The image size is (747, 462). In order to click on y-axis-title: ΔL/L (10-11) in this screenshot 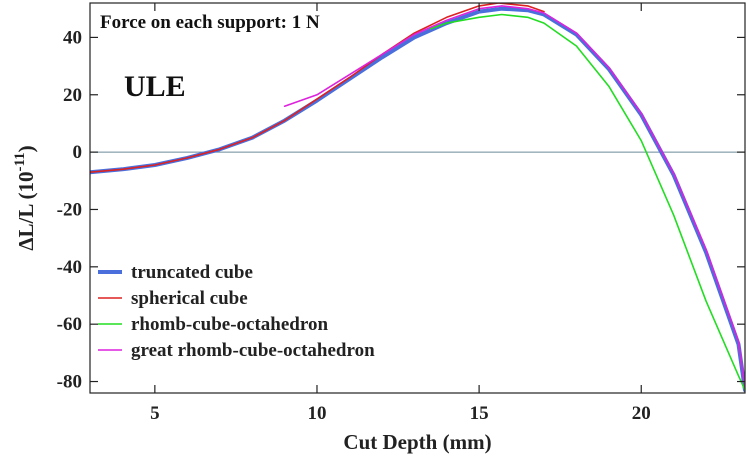, I will do `click(25, 197)`.